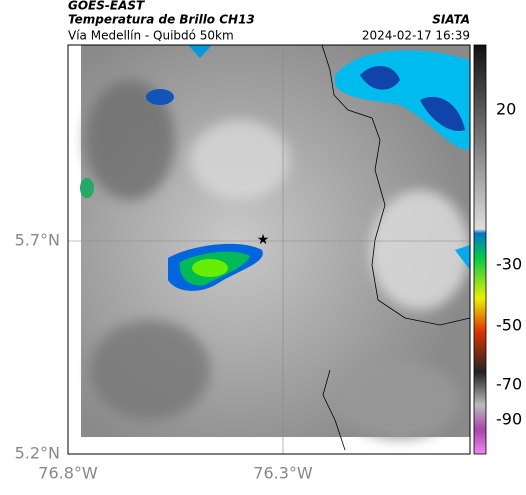  I want to click on y-label: 5.2°N, so click(37, 453).